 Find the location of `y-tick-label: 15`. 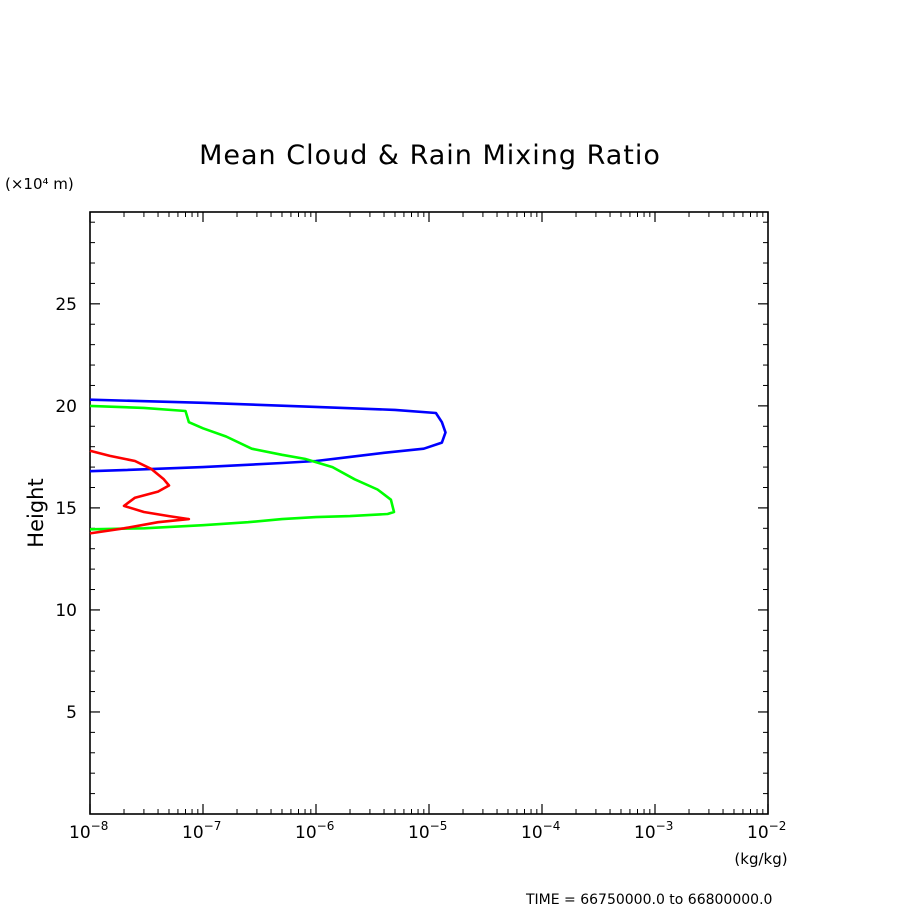

y-tick-label: 15 is located at coordinates (66, 509).